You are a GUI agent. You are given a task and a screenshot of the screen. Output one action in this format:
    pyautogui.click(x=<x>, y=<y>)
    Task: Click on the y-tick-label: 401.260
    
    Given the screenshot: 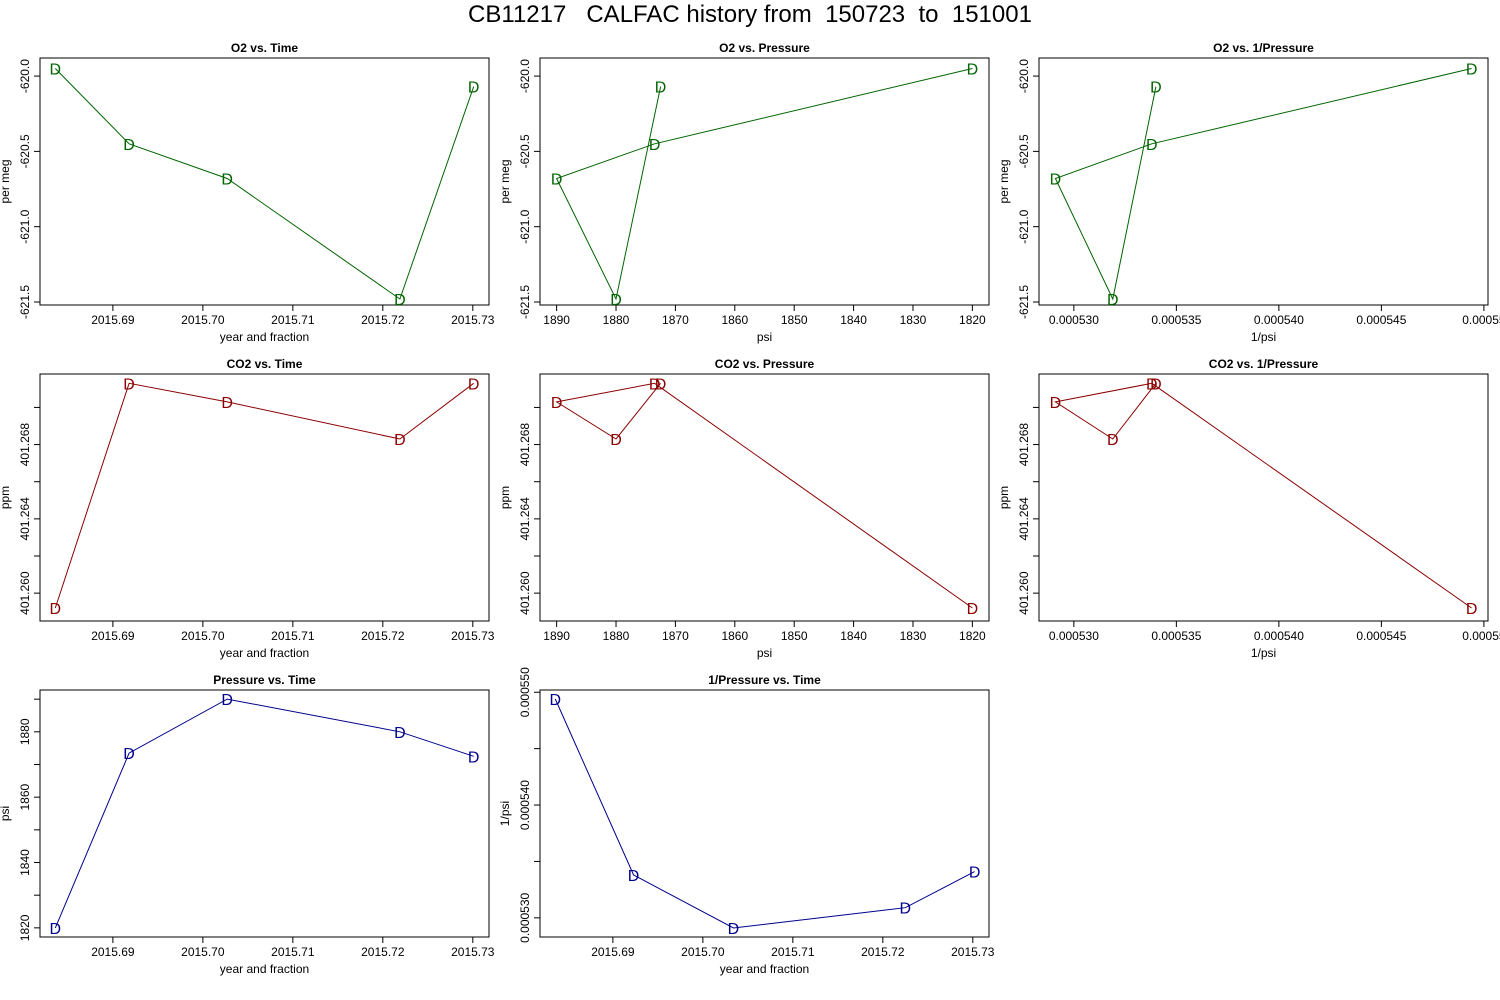 What is the action you would take?
    pyautogui.click(x=525, y=593)
    